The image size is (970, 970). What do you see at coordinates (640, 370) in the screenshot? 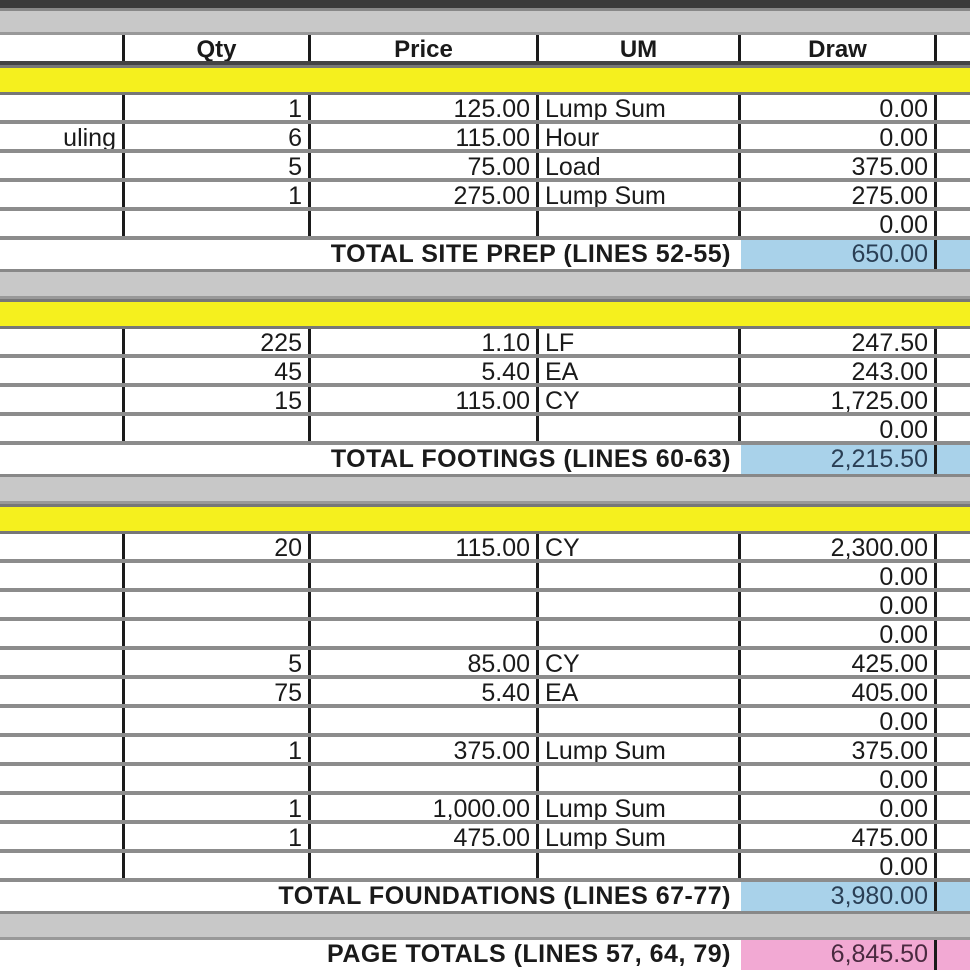
I see `um-cell: EA` at bounding box center [640, 370].